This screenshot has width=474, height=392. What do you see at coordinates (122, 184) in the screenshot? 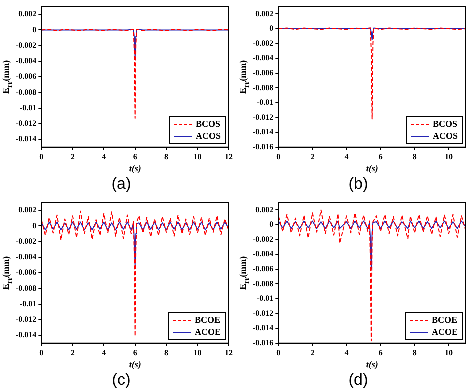
I see `text: (a)` at bounding box center [122, 184].